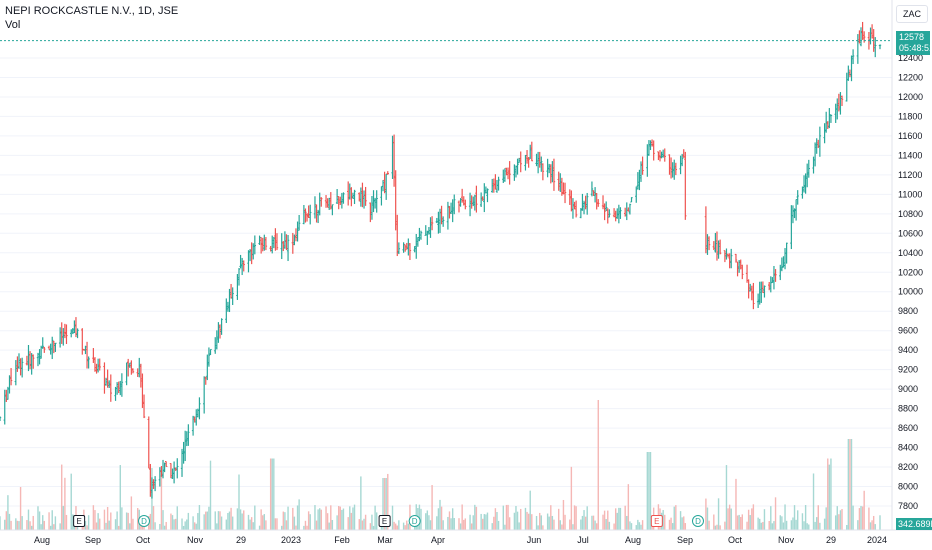  I want to click on volume-label: Vol, so click(13, 25).